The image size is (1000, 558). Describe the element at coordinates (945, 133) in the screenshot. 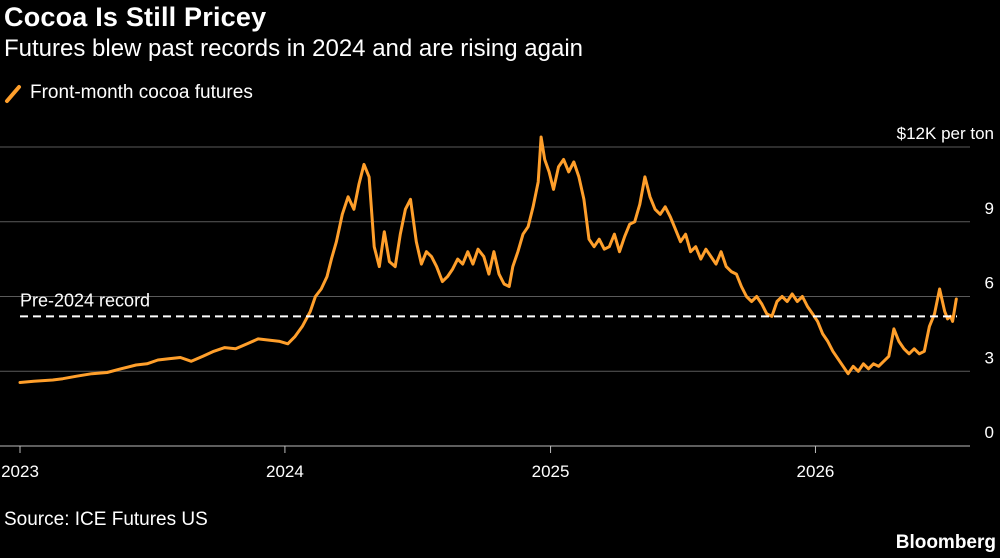

I see `y-tick-label: $12K per ton` at that location.